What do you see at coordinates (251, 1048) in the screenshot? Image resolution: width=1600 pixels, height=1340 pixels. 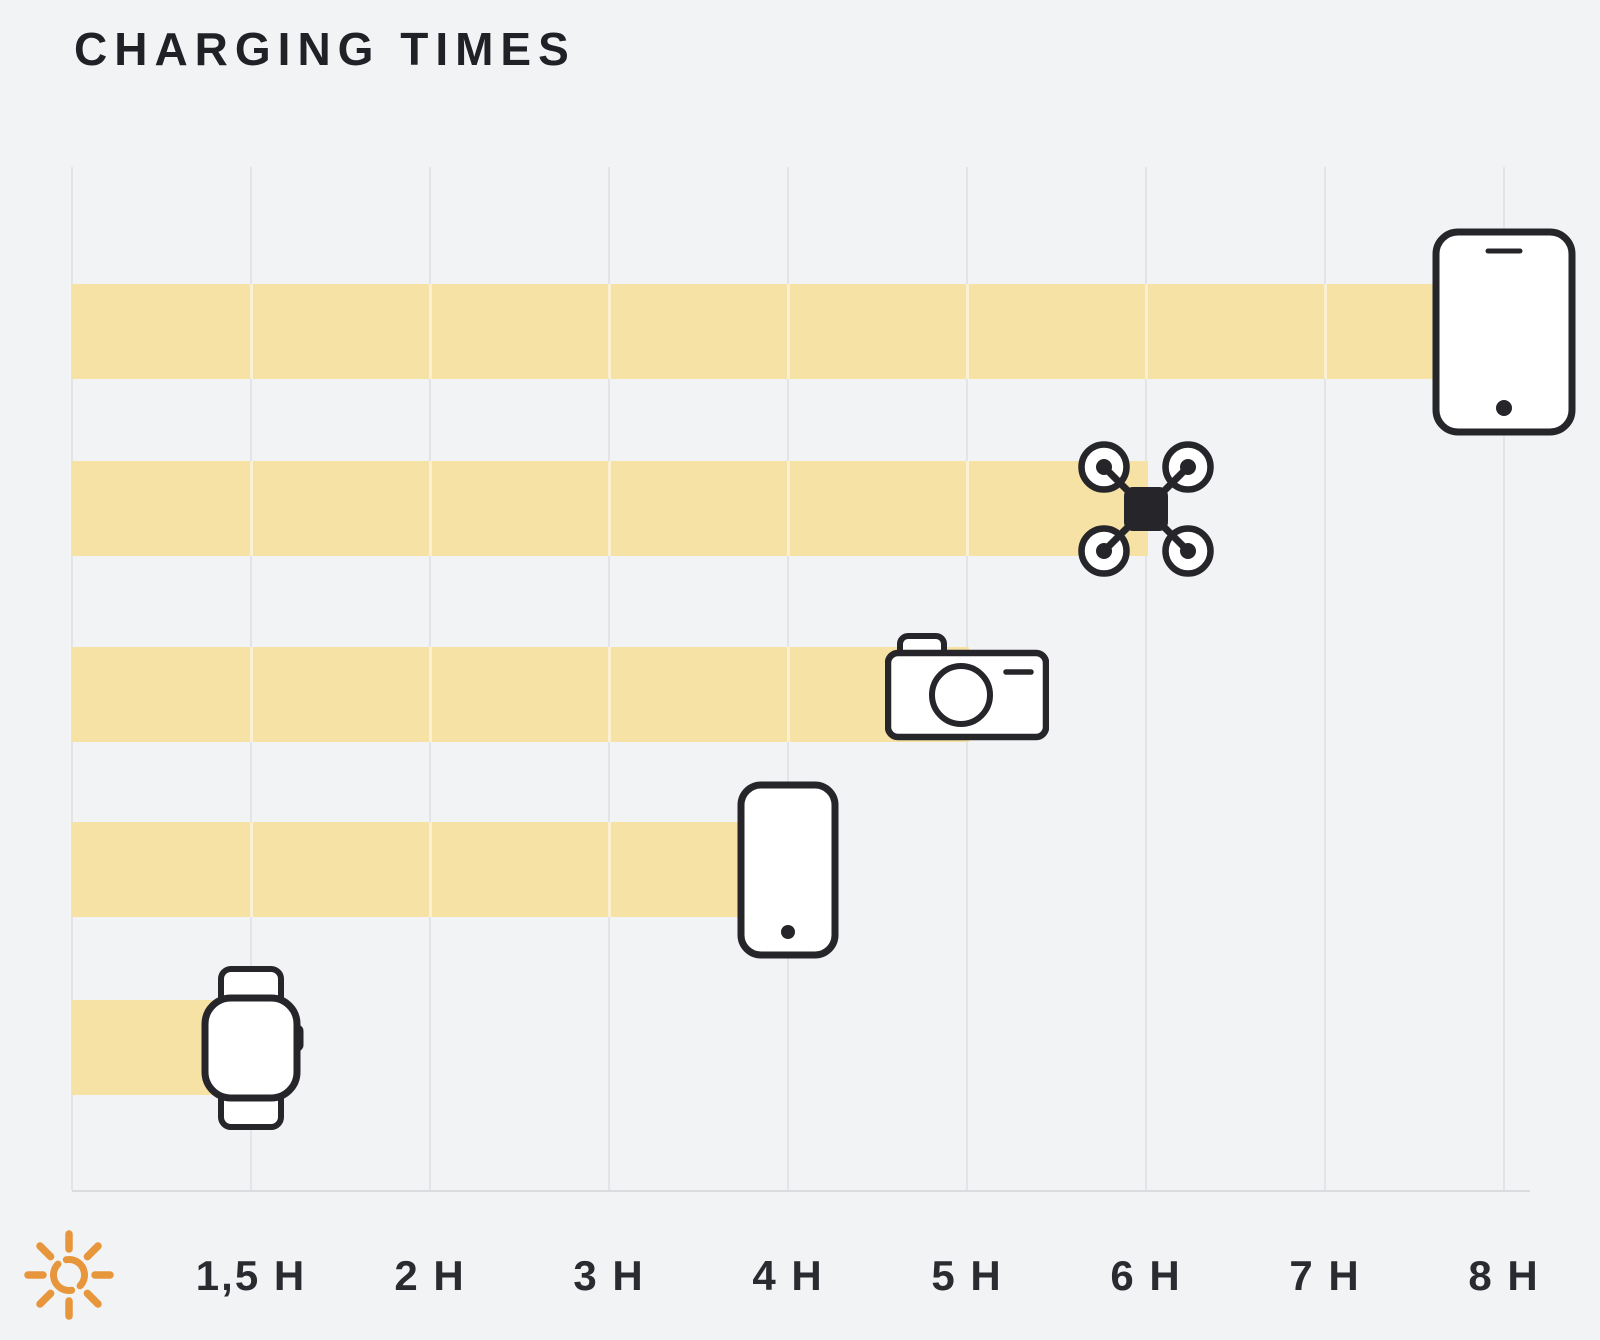 I see `smartwatch-icon` at bounding box center [251, 1048].